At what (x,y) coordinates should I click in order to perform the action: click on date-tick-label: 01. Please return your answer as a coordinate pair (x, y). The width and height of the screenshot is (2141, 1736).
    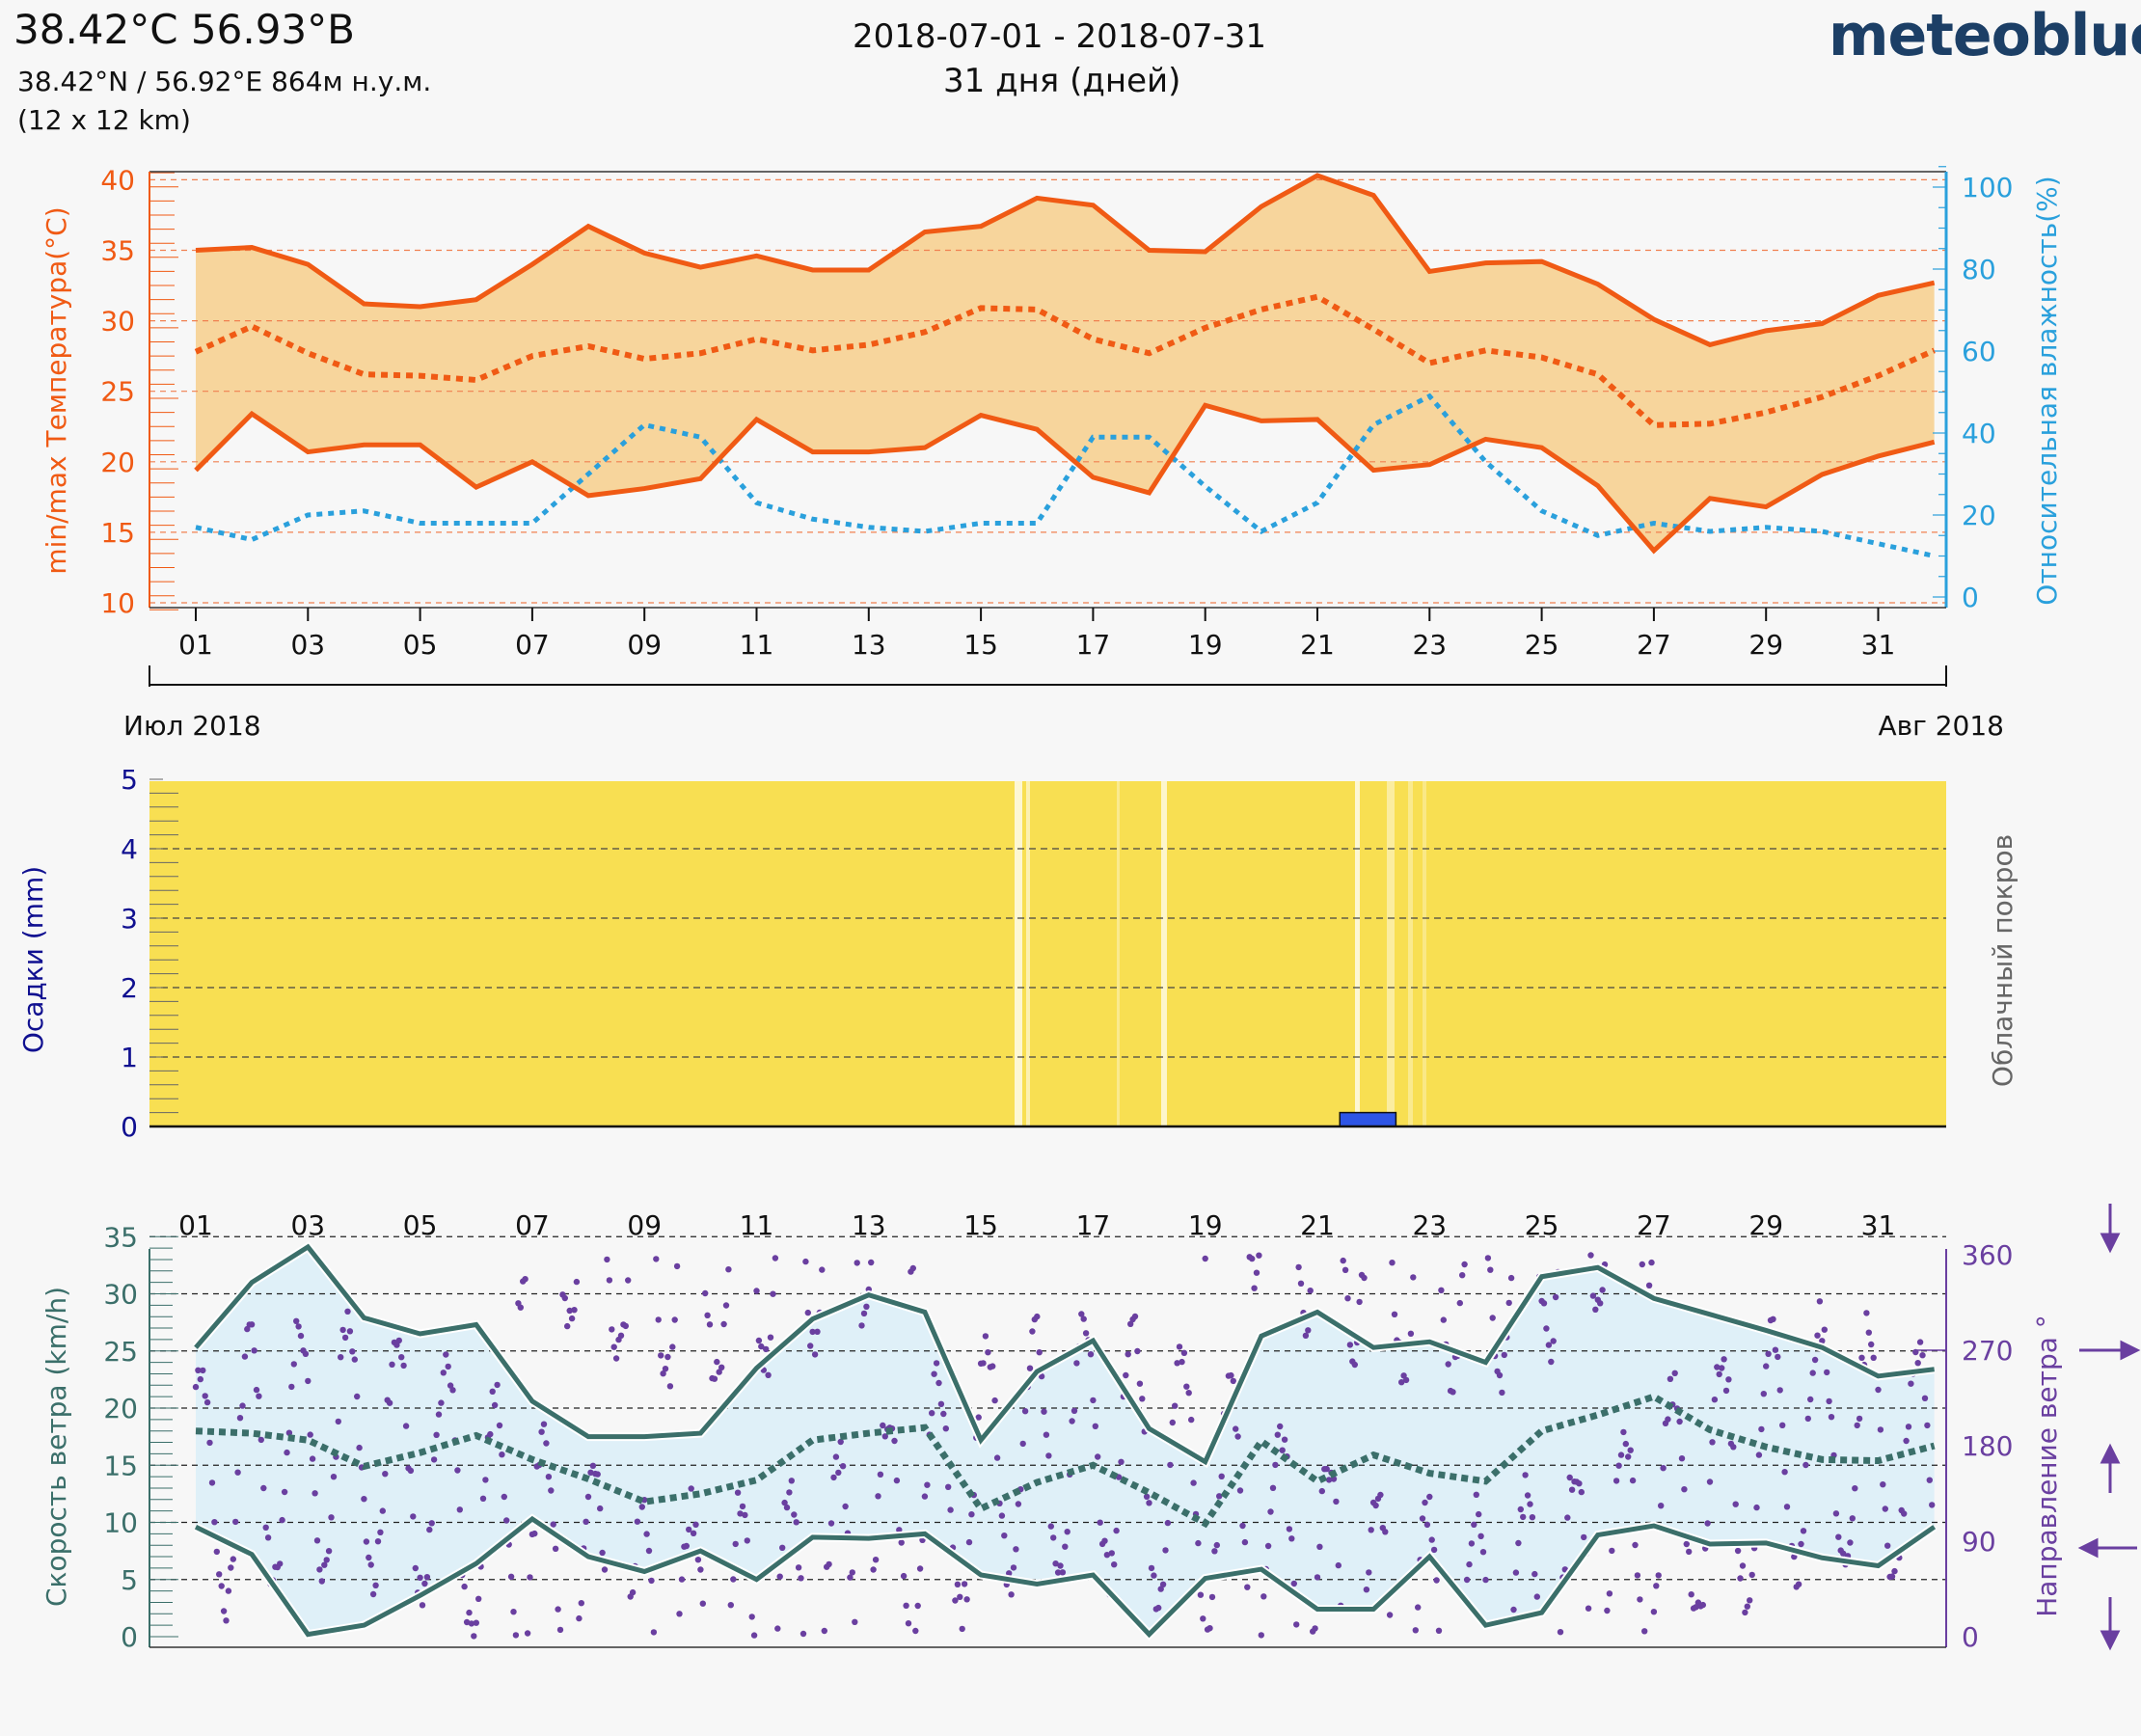
    Looking at the image, I should click on (195, 645).